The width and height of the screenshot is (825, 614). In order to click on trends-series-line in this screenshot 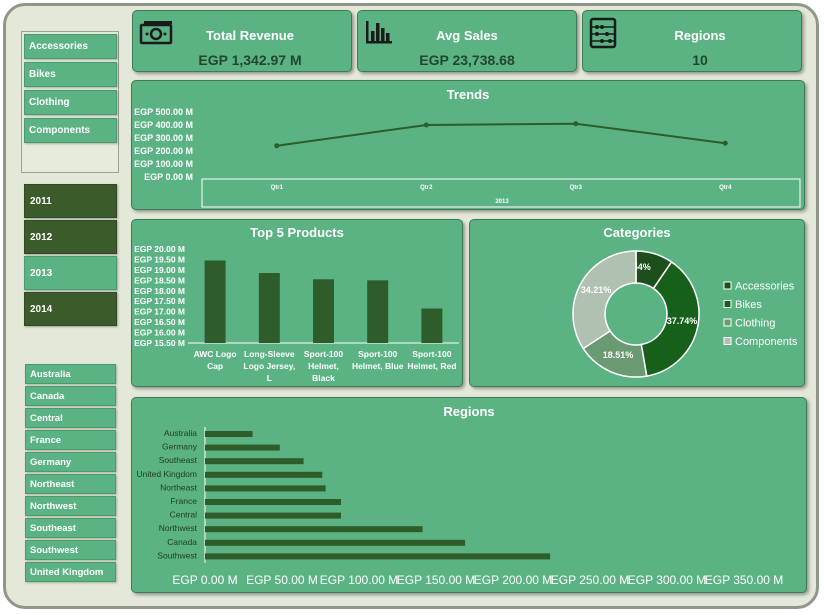, I will do `click(501, 134)`.